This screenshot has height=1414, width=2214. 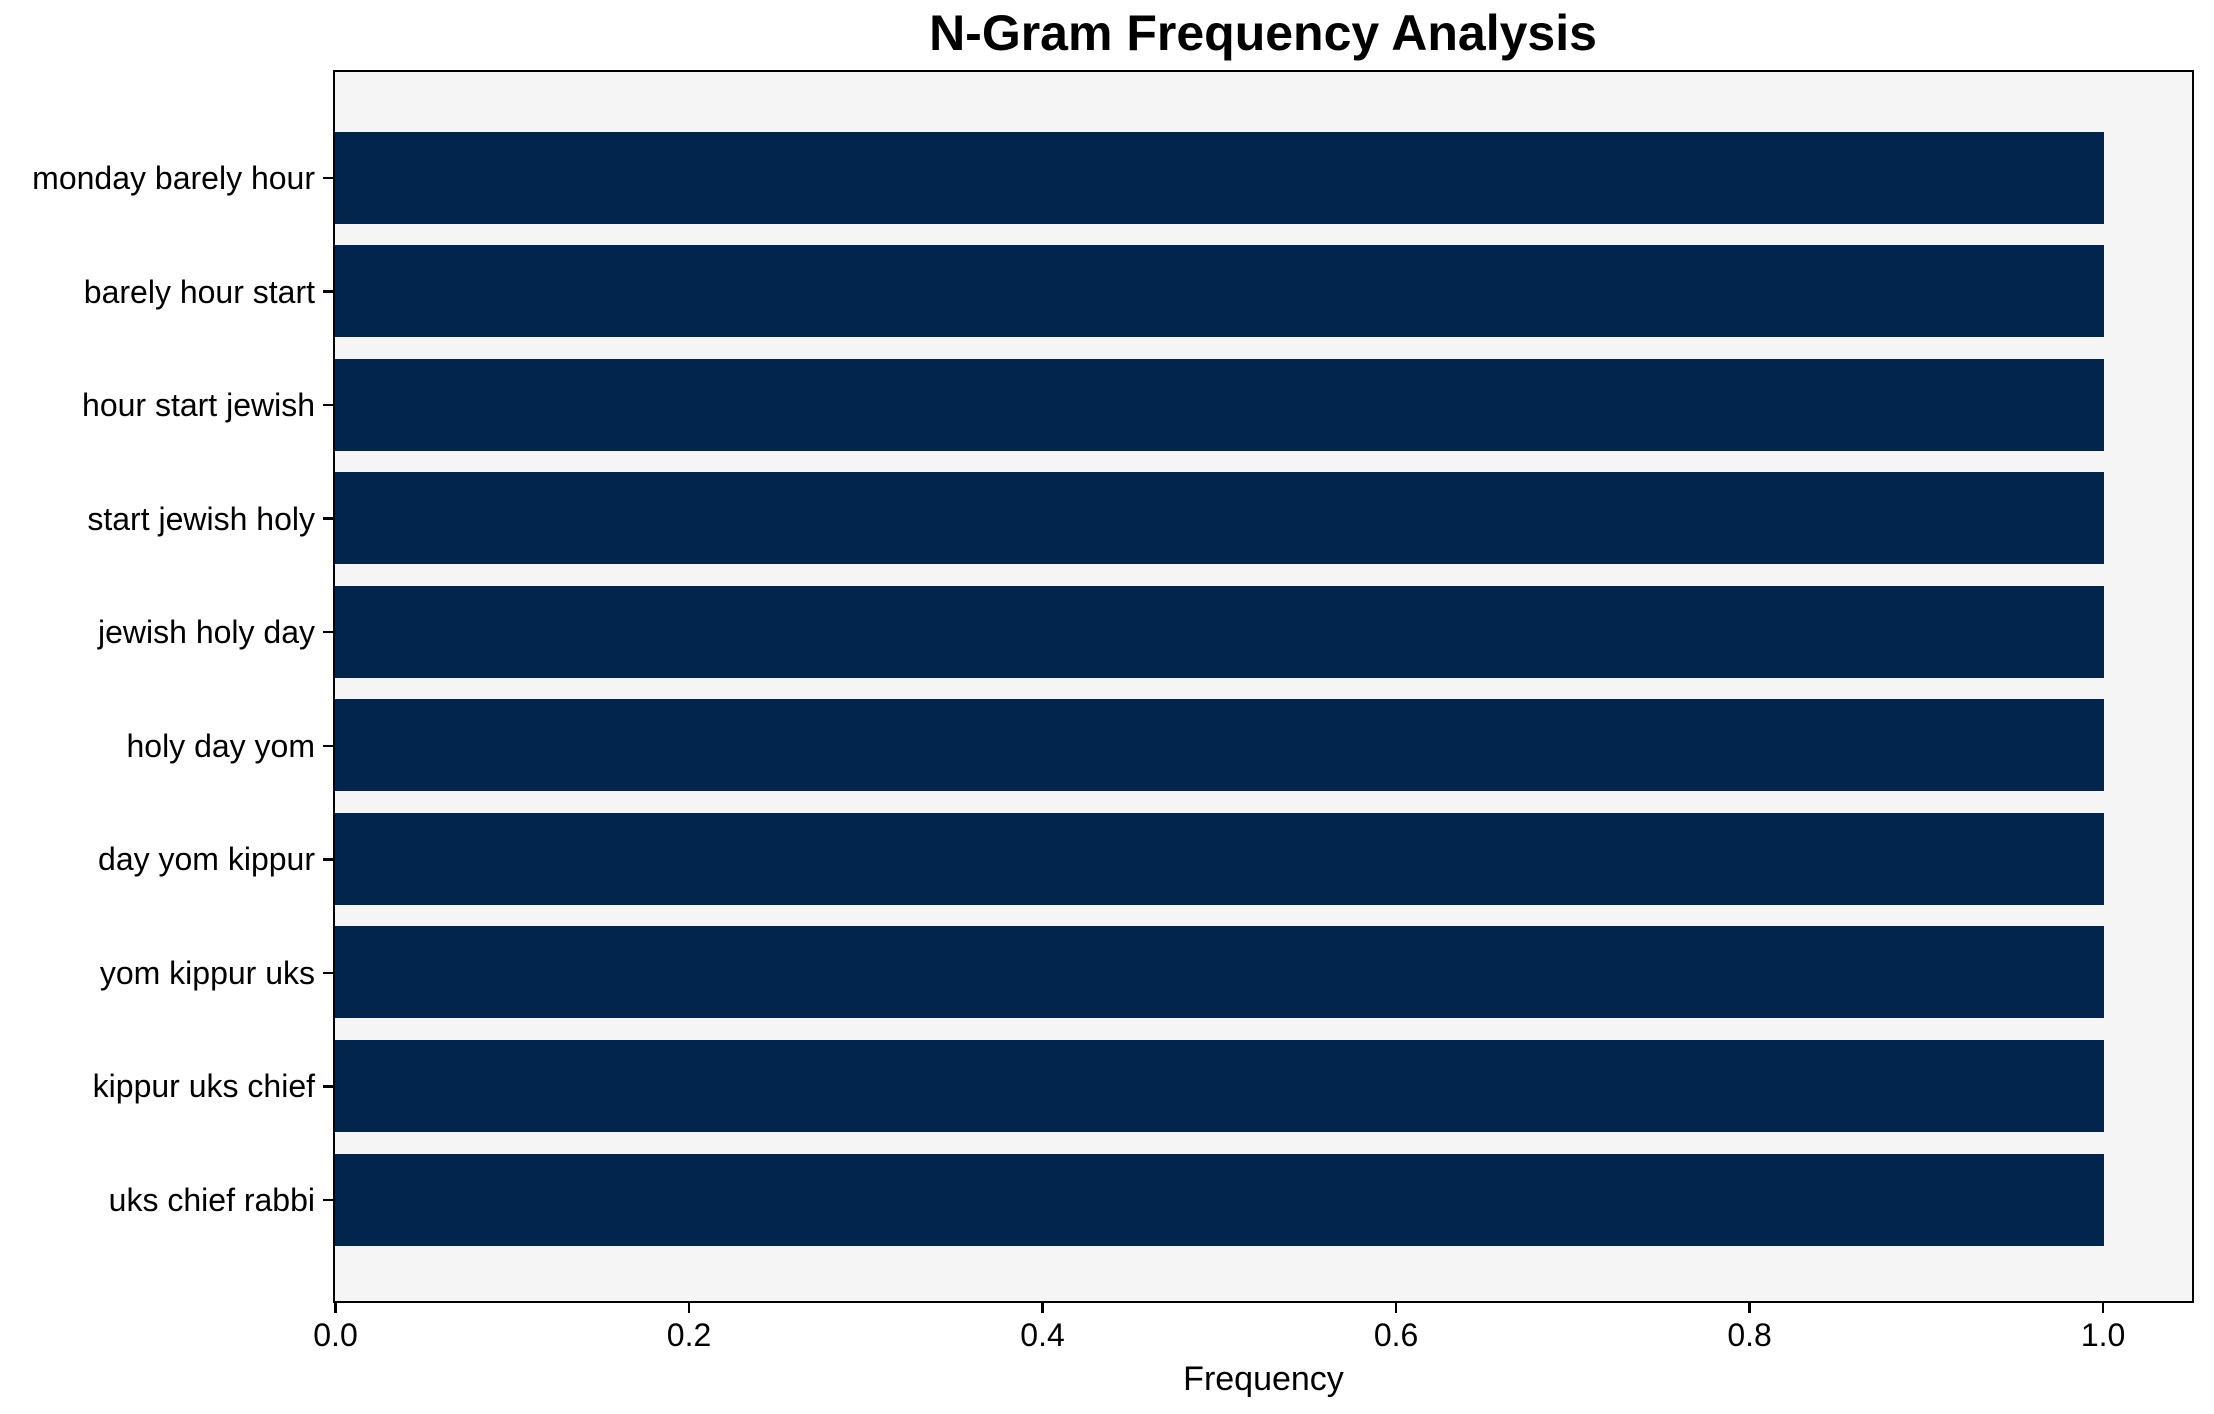 What do you see at coordinates (198, 405) in the screenshot?
I see `y-tick-label: hour start jewish` at bounding box center [198, 405].